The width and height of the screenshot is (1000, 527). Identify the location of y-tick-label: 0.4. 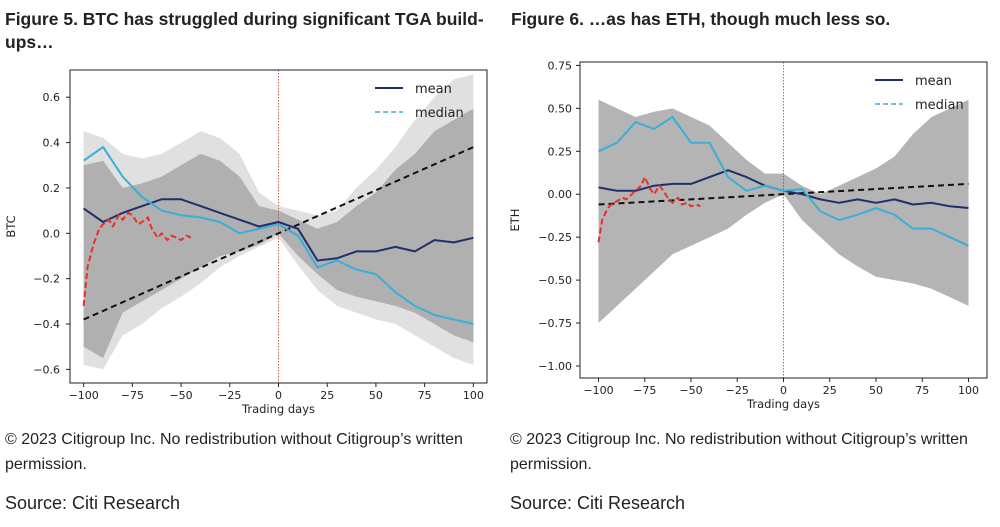
(52, 143).